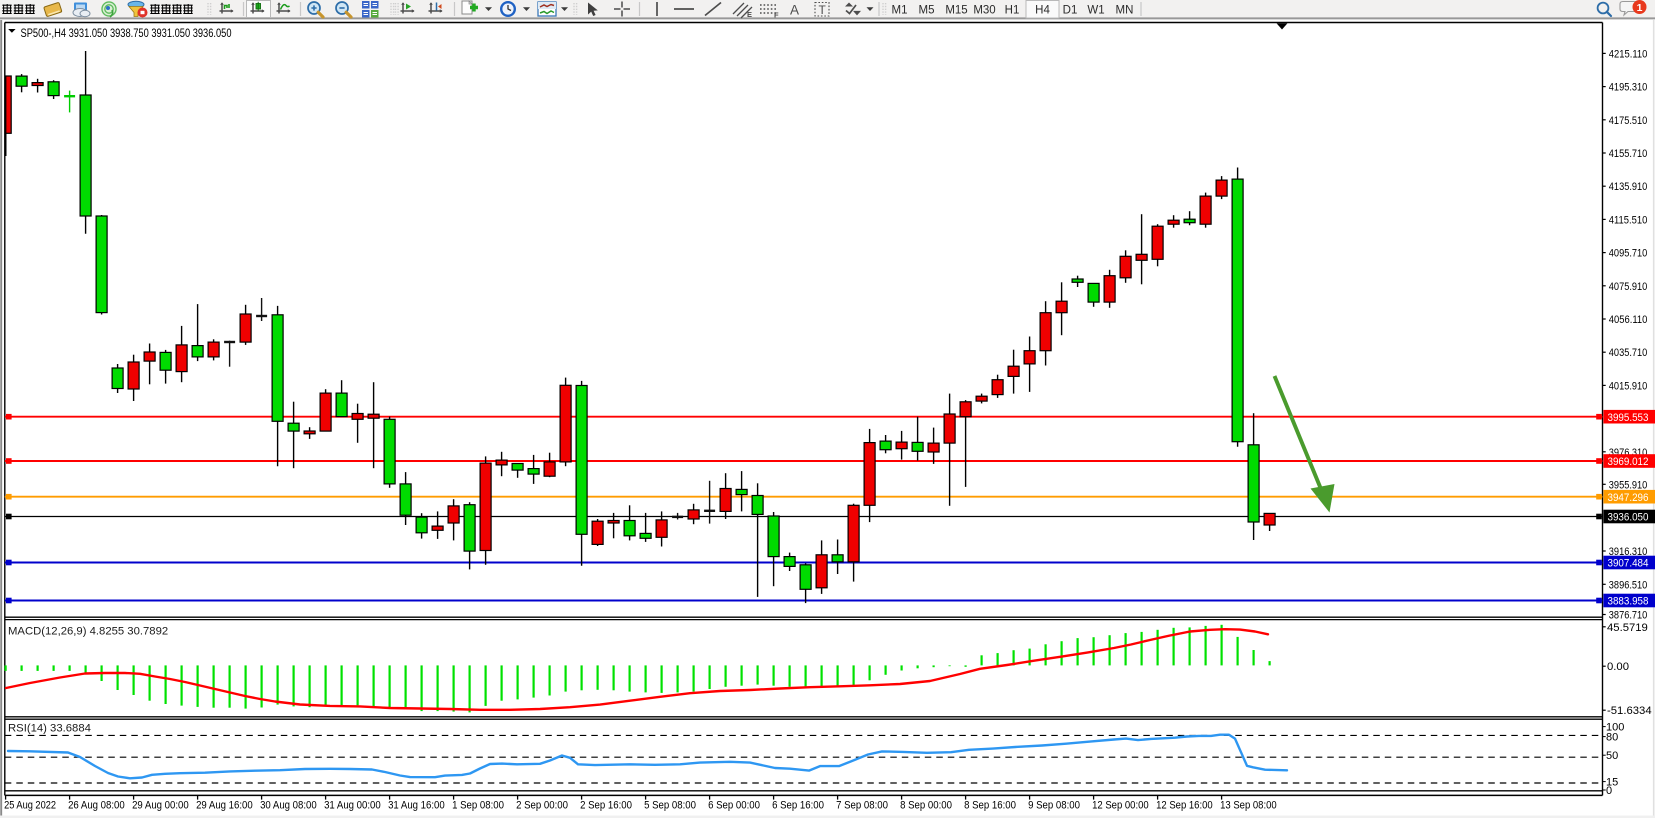  What do you see at coordinates (1628, 187) in the screenshot?
I see `svg-text: 4135.910` at bounding box center [1628, 187].